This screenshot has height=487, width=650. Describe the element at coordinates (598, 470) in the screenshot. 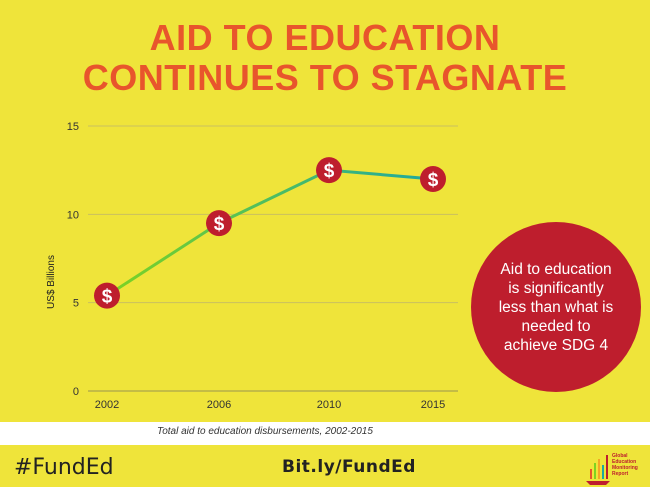

I see `gem-report-logo-icon` at that location.